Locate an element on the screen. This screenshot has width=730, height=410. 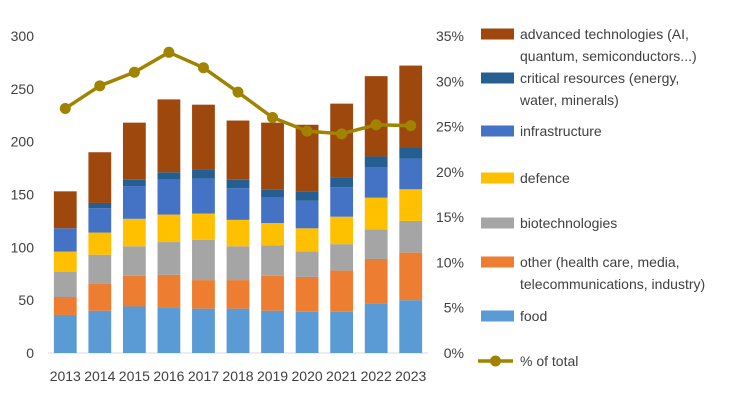
y2-tick-label: 5% is located at coordinates (454, 308).